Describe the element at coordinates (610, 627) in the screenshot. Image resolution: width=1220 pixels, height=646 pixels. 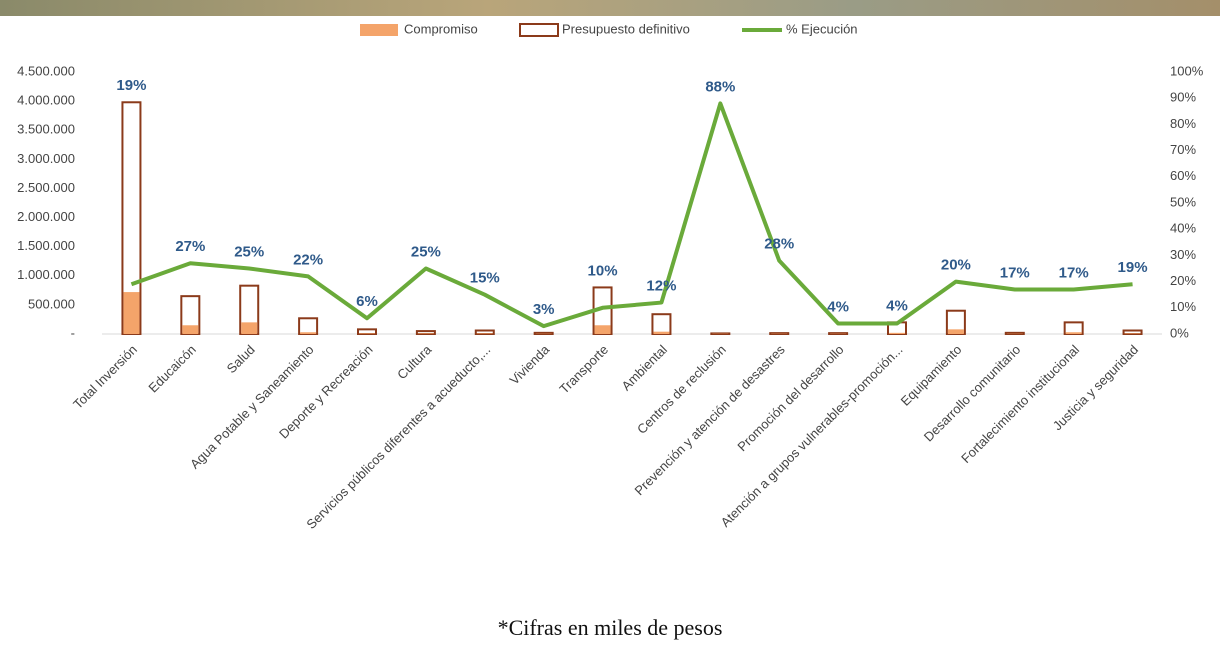
I see `footnote: *Cifras en miles de pesos` at that location.